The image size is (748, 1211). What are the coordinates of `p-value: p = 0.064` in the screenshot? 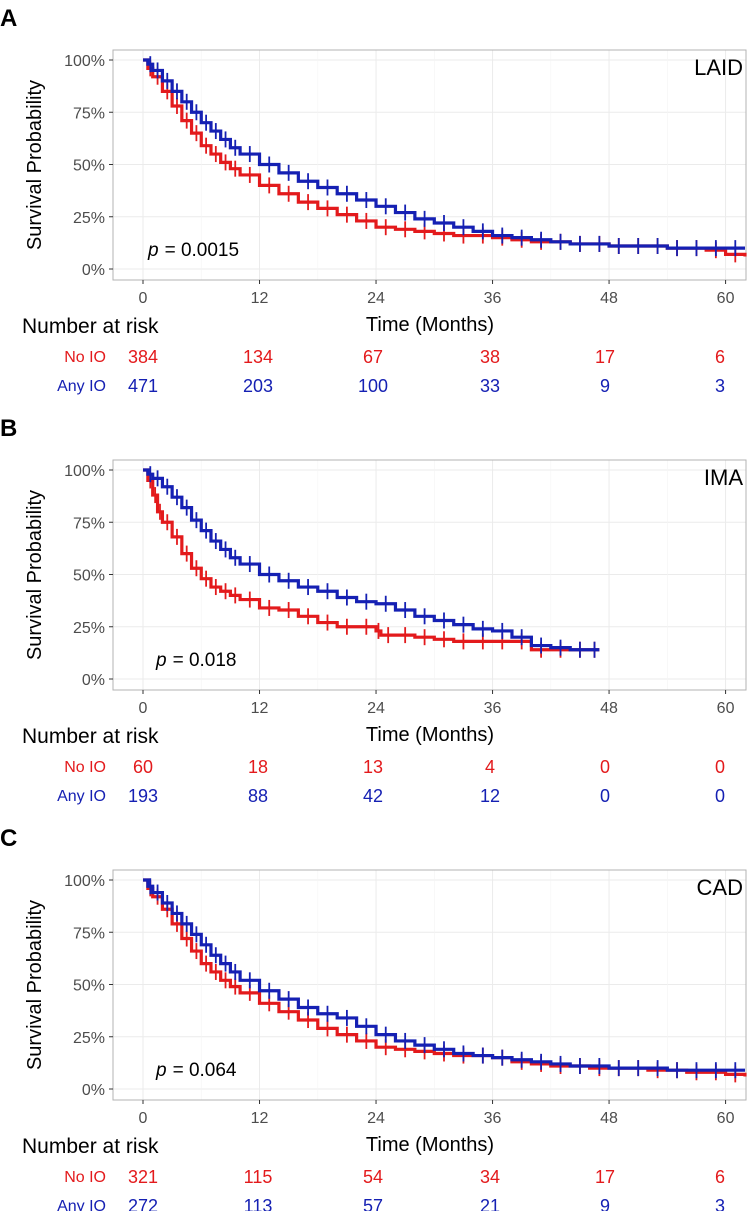 It's located at (196, 1070).